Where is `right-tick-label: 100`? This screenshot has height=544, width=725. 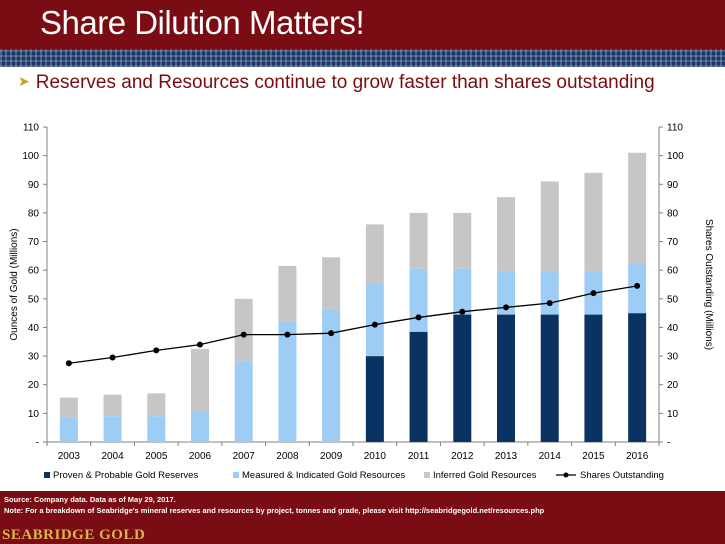
right-tick-label: 100 is located at coordinates (675, 156).